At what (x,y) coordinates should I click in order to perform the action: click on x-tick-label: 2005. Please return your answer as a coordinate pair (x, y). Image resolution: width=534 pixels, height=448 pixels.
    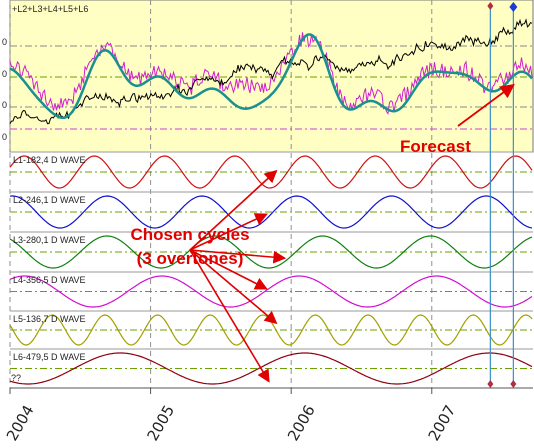
    Looking at the image, I should click on (160, 423).